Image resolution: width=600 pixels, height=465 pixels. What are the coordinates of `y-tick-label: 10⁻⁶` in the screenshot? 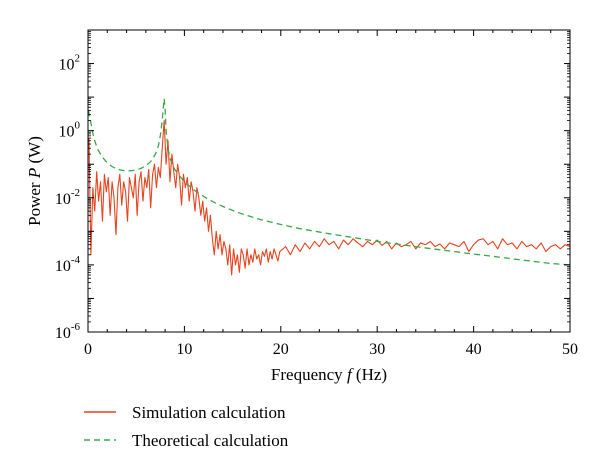 It's located at (68, 331).